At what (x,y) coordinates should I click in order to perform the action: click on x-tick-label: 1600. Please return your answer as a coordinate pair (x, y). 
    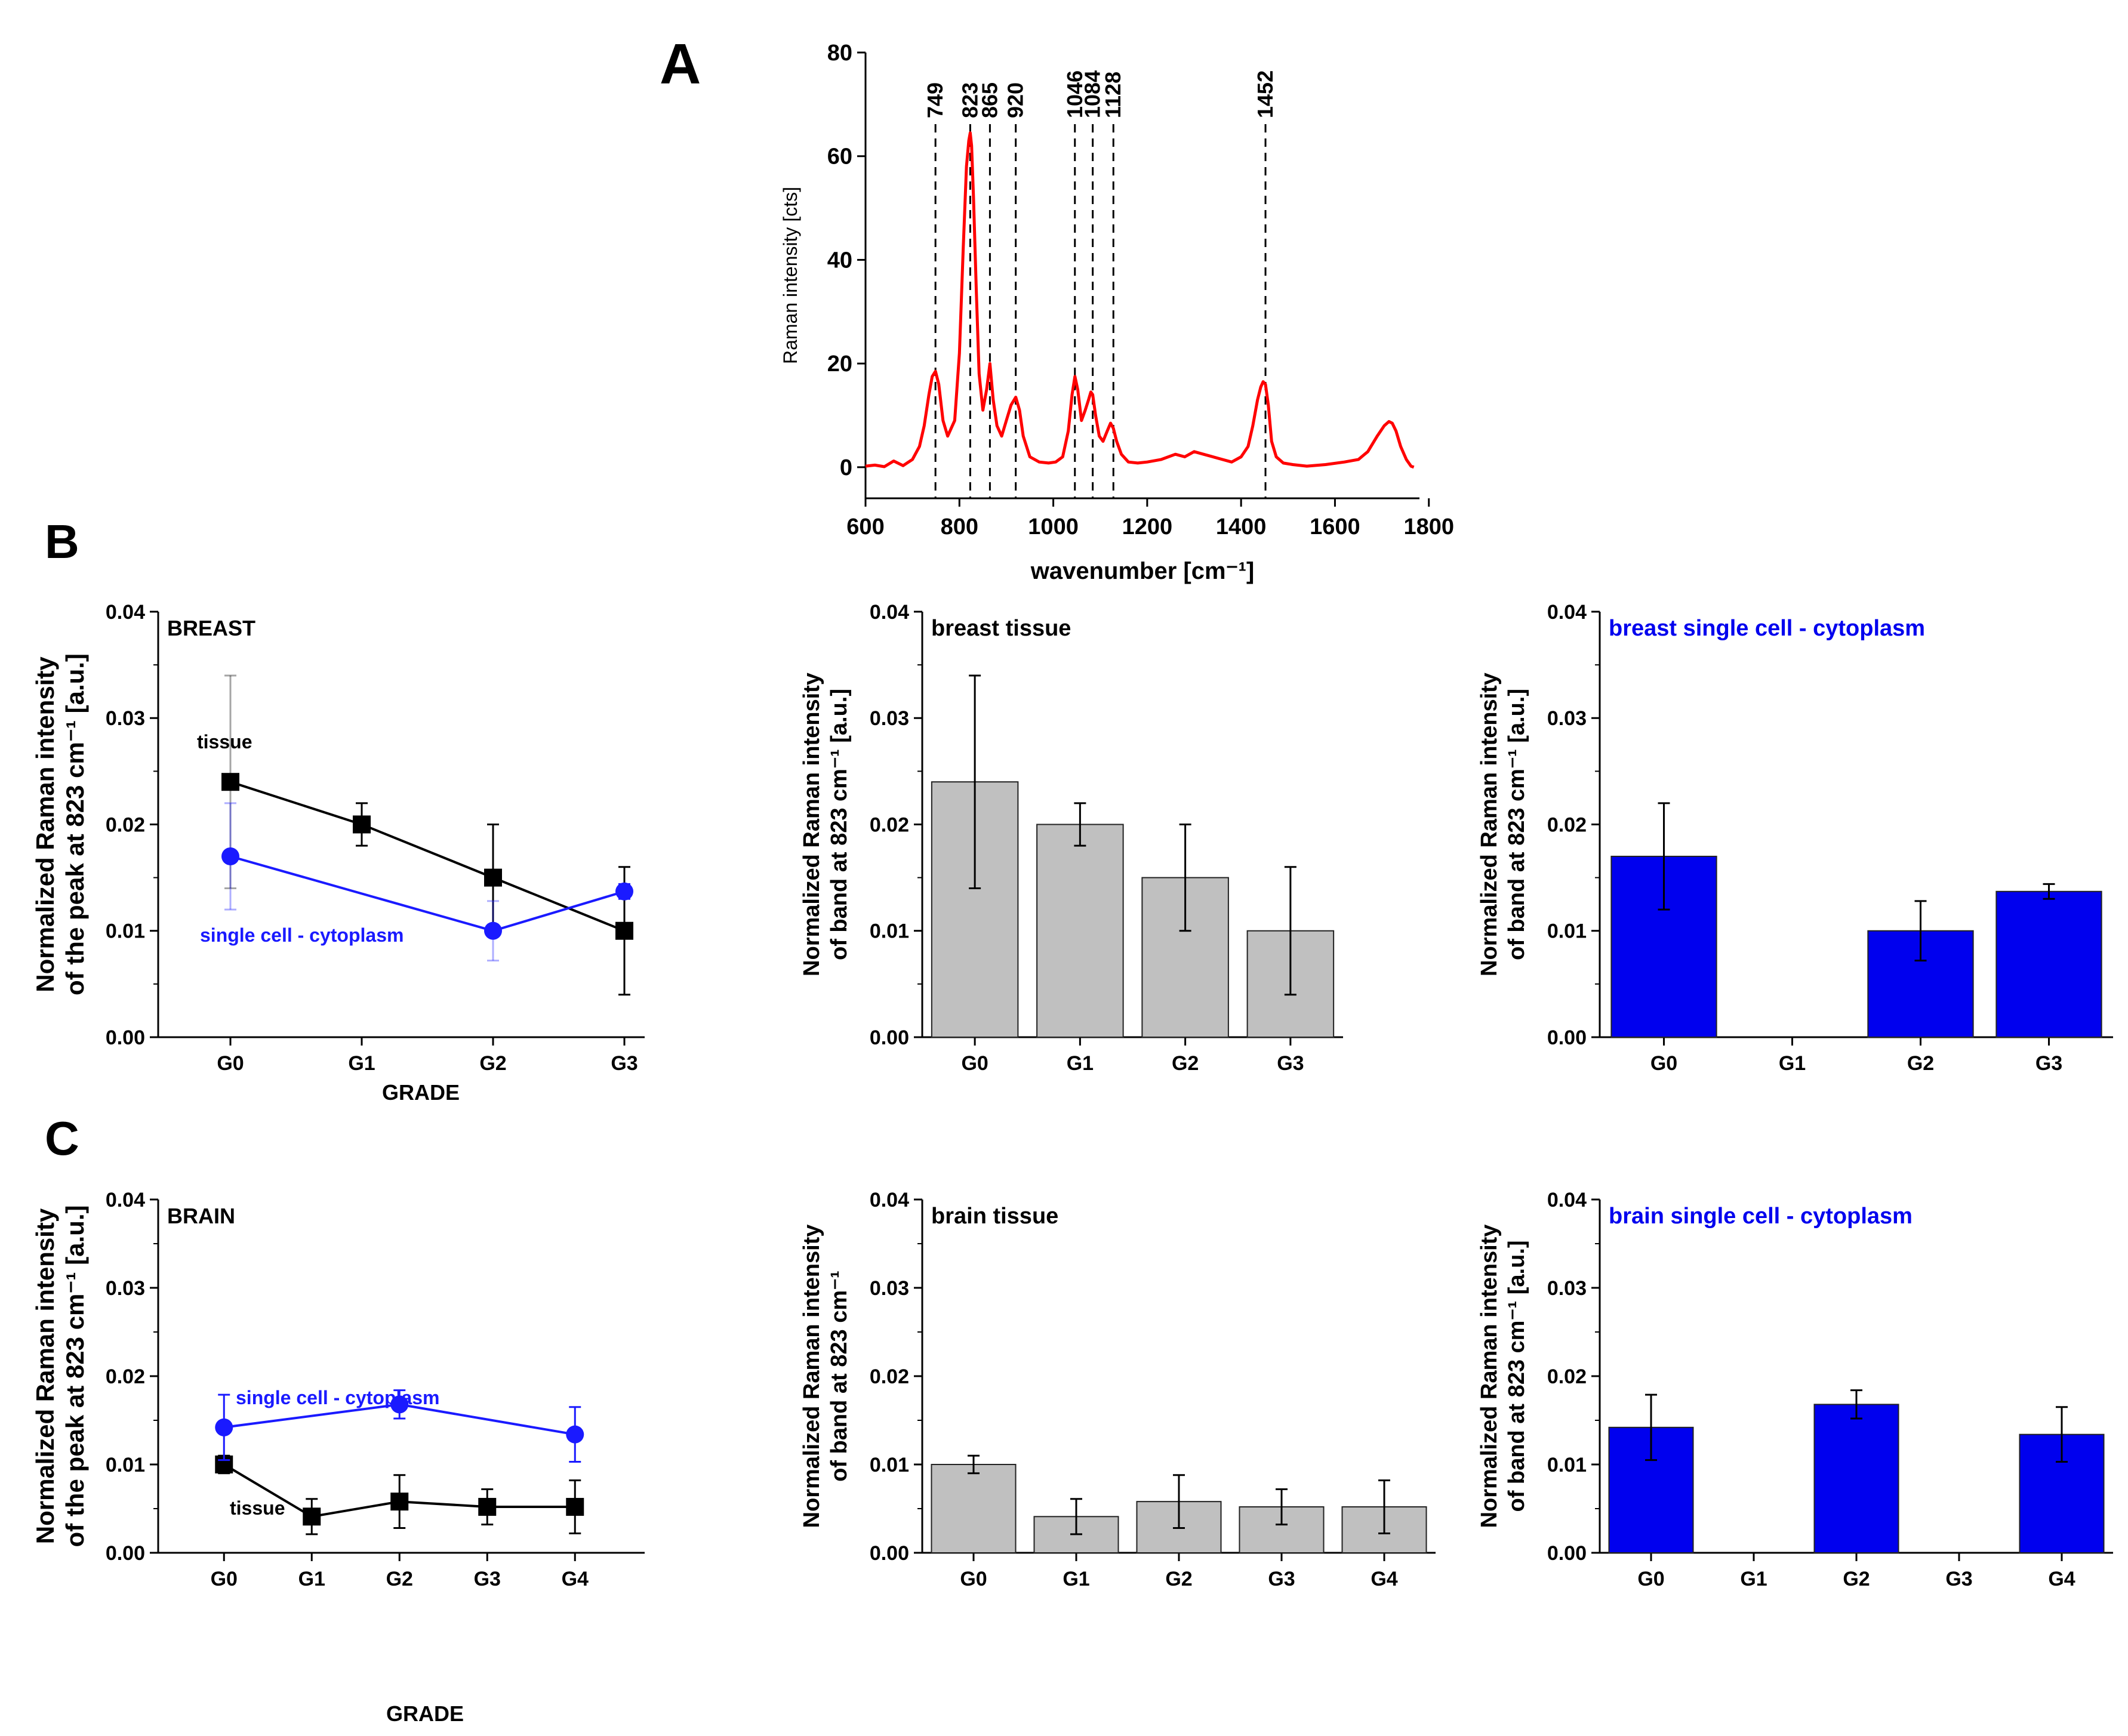
    Looking at the image, I should click on (1335, 526).